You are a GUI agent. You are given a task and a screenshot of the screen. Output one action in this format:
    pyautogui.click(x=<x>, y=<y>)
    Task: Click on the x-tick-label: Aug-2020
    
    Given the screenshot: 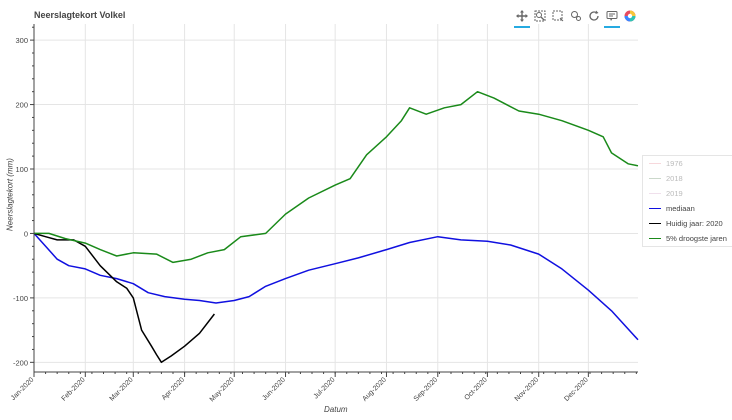 What is the action you would take?
    pyautogui.click(x=374, y=389)
    